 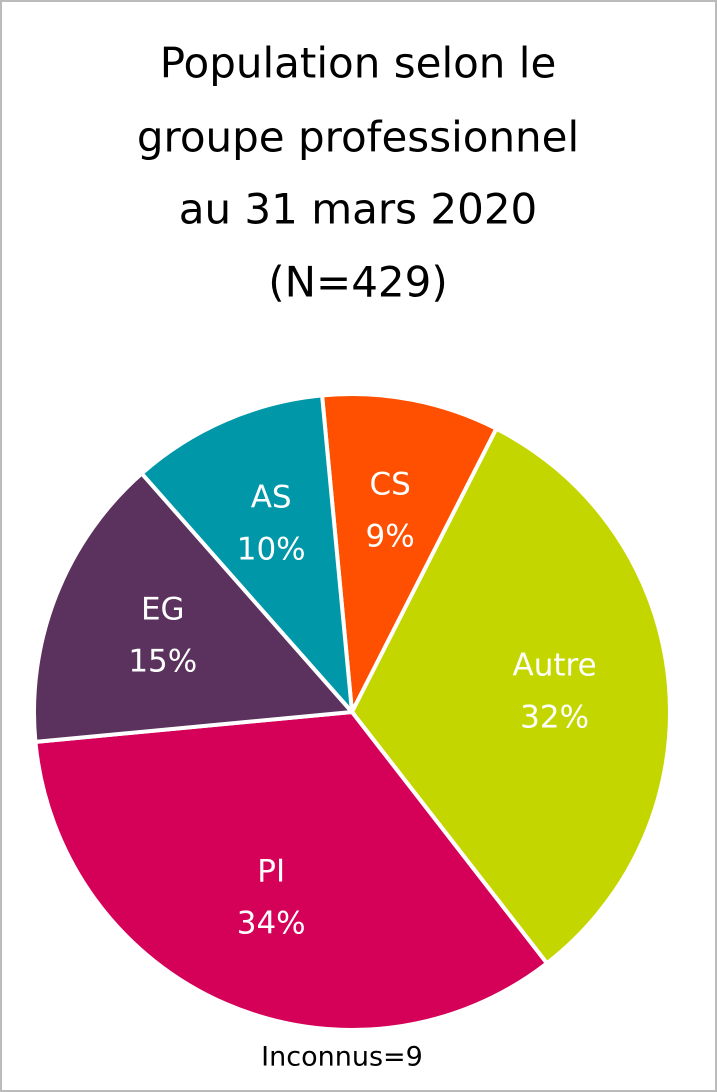 I want to click on value-label: 15%, so click(x=162, y=662).